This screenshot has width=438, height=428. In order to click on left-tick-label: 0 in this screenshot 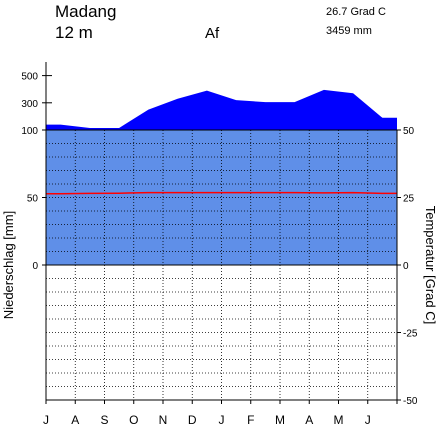, I will do `click(35, 266)`.